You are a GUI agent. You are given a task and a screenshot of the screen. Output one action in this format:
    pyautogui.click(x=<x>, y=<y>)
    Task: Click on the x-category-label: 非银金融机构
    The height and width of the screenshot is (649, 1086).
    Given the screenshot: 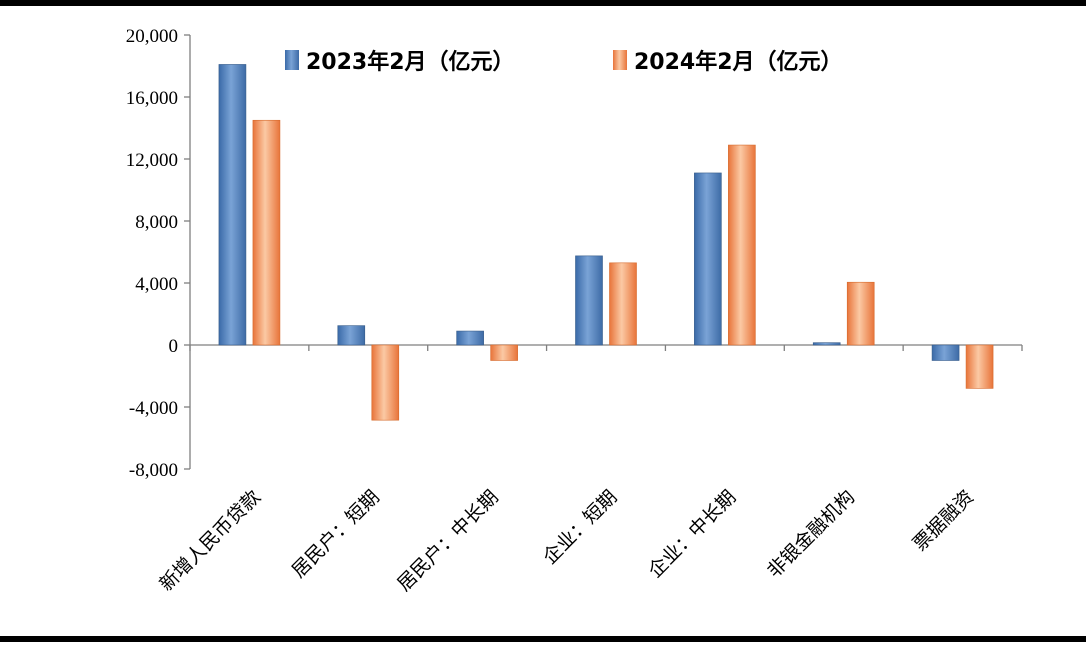 What is the action you would take?
    pyautogui.click(x=811, y=534)
    